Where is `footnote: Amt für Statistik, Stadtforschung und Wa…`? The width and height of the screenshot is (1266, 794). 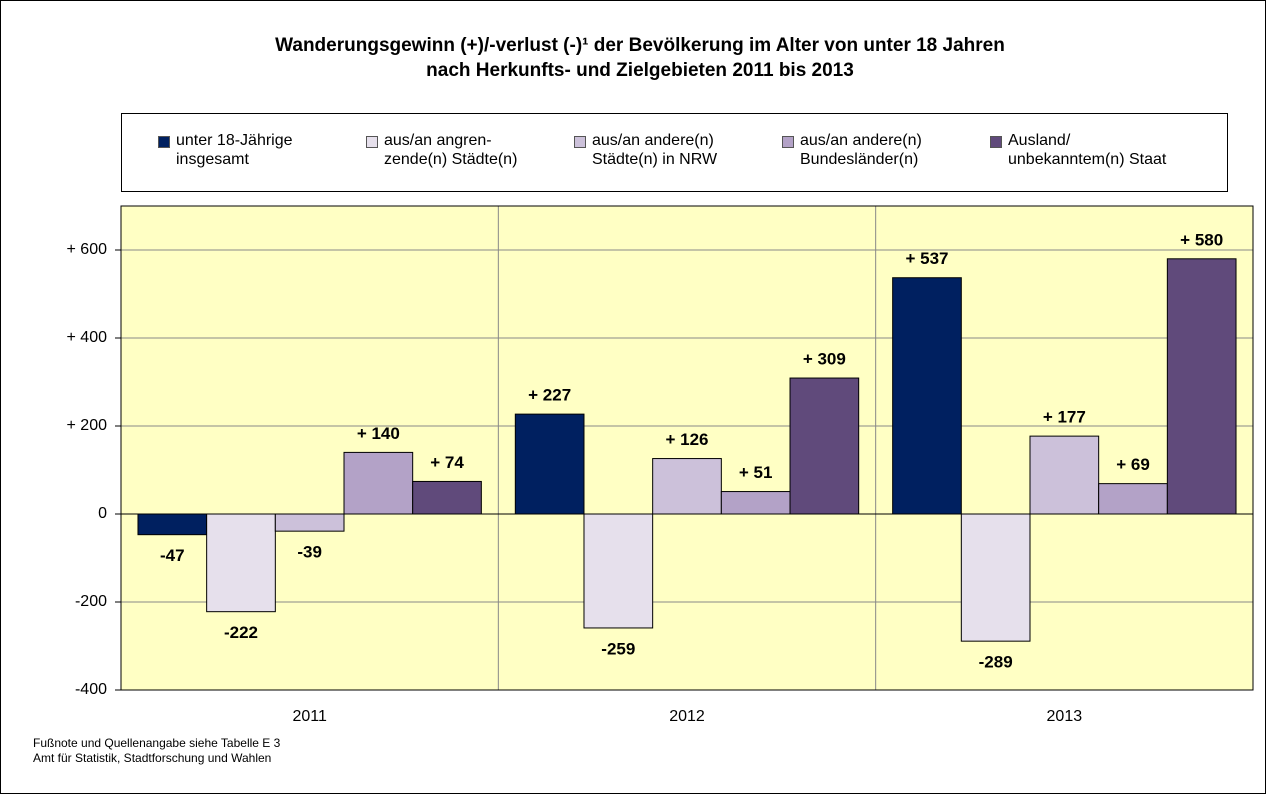
footnote: Amt für Statistik, Stadtforschung und Wa… is located at coordinates (152, 758).